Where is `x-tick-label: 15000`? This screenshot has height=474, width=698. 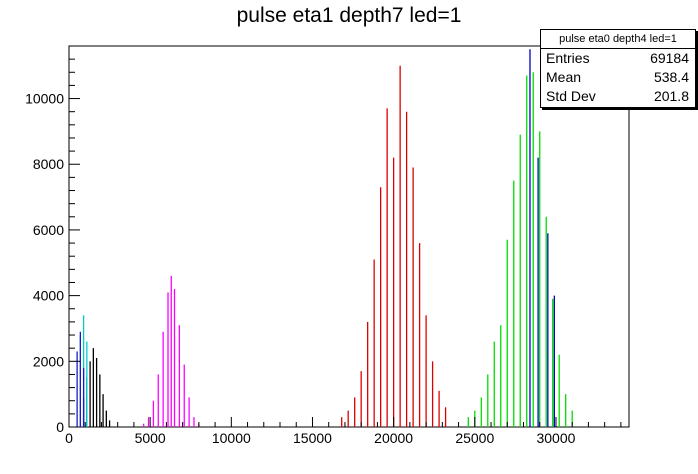
x-tick-label: 15000 is located at coordinates (312, 438).